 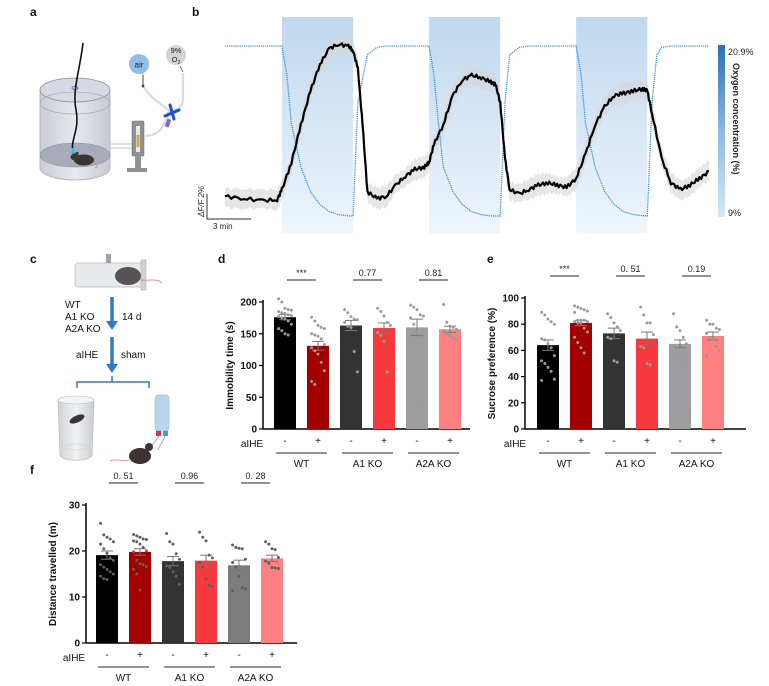 What do you see at coordinates (490, 259) in the screenshot?
I see `panel-label-e: e` at bounding box center [490, 259].